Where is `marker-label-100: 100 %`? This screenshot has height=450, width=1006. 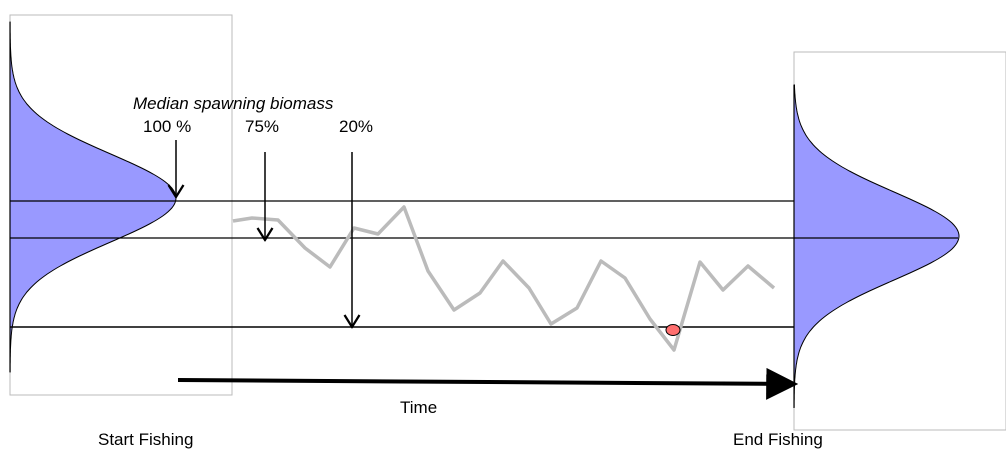
marker-label-100: 100 % is located at coordinates (167, 126).